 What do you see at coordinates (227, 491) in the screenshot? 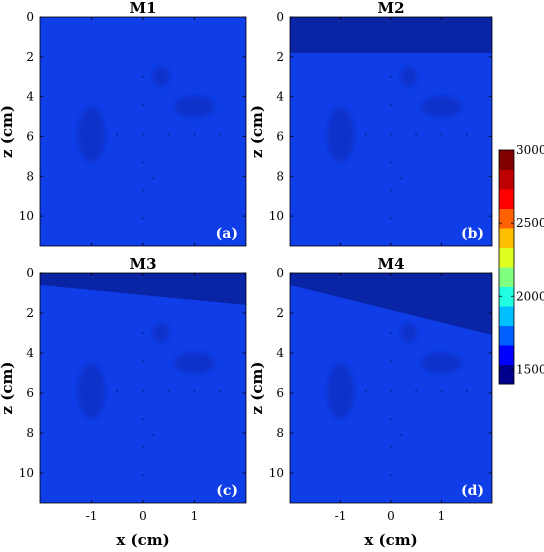
I see `panel-label: (c)` at bounding box center [227, 491].